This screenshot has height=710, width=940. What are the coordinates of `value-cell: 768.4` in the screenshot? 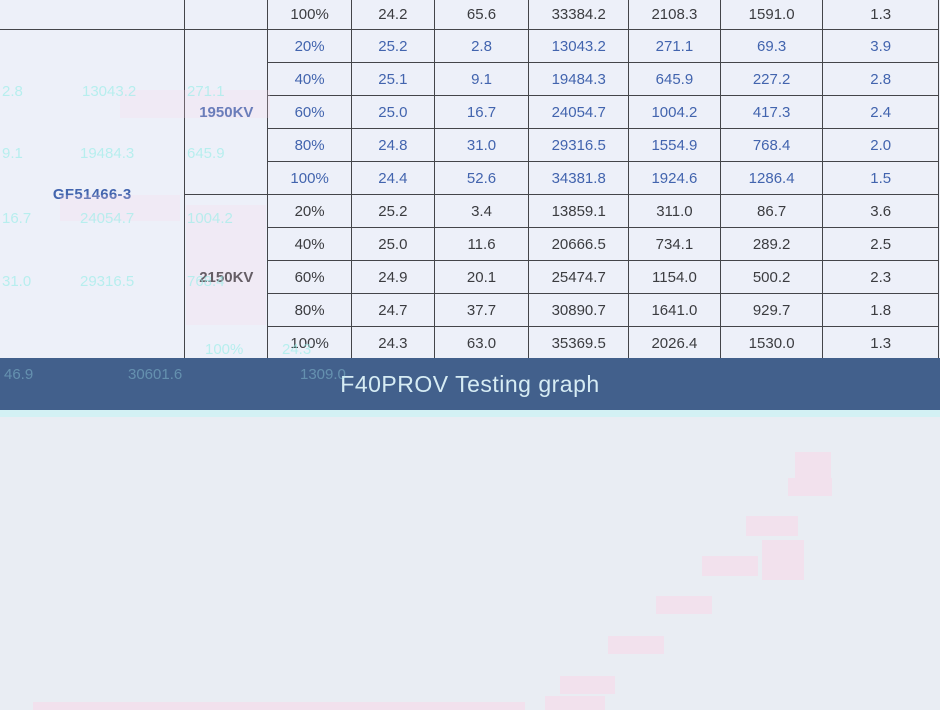 It's located at (771, 145).